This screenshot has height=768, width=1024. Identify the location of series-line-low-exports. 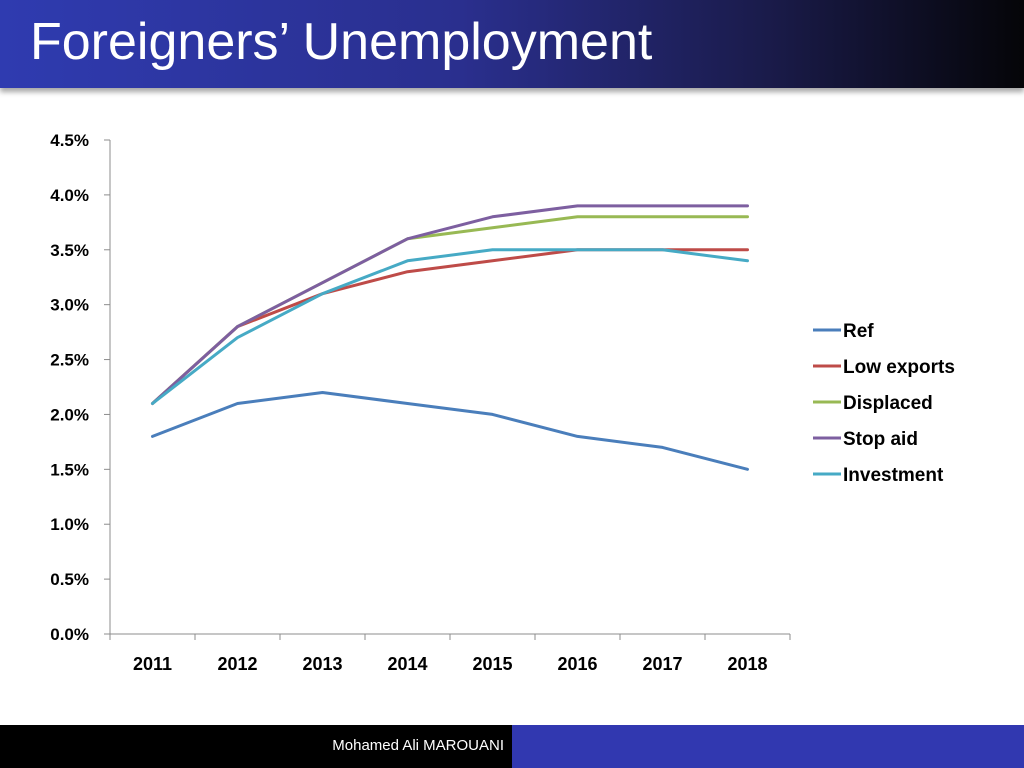
(450, 326).